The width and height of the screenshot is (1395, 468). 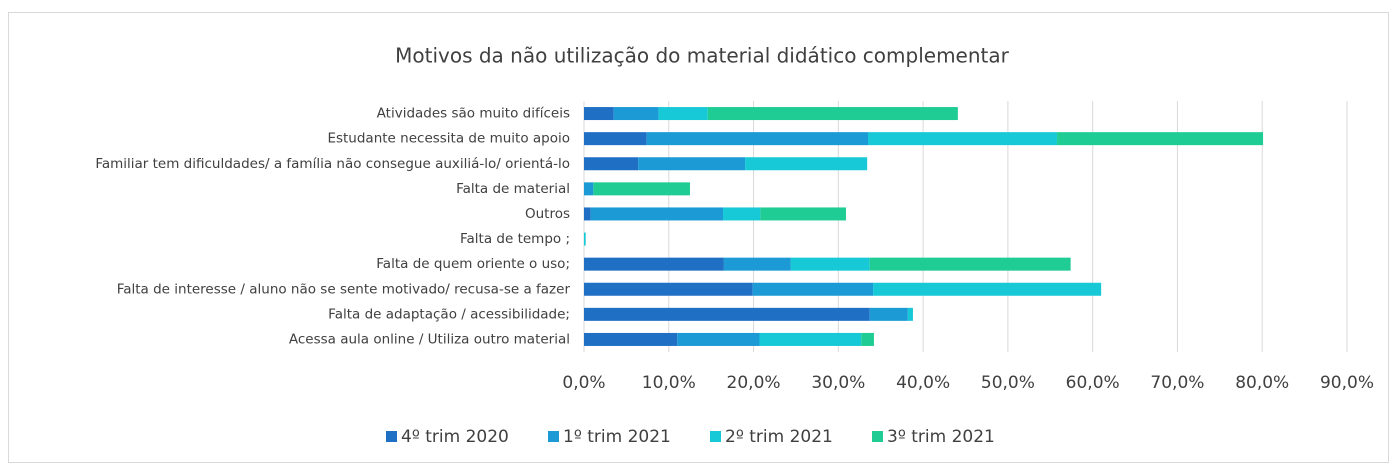 What do you see at coordinates (838, 383) in the screenshot?
I see `x-tick-label: 30,0%` at bounding box center [838, 383].